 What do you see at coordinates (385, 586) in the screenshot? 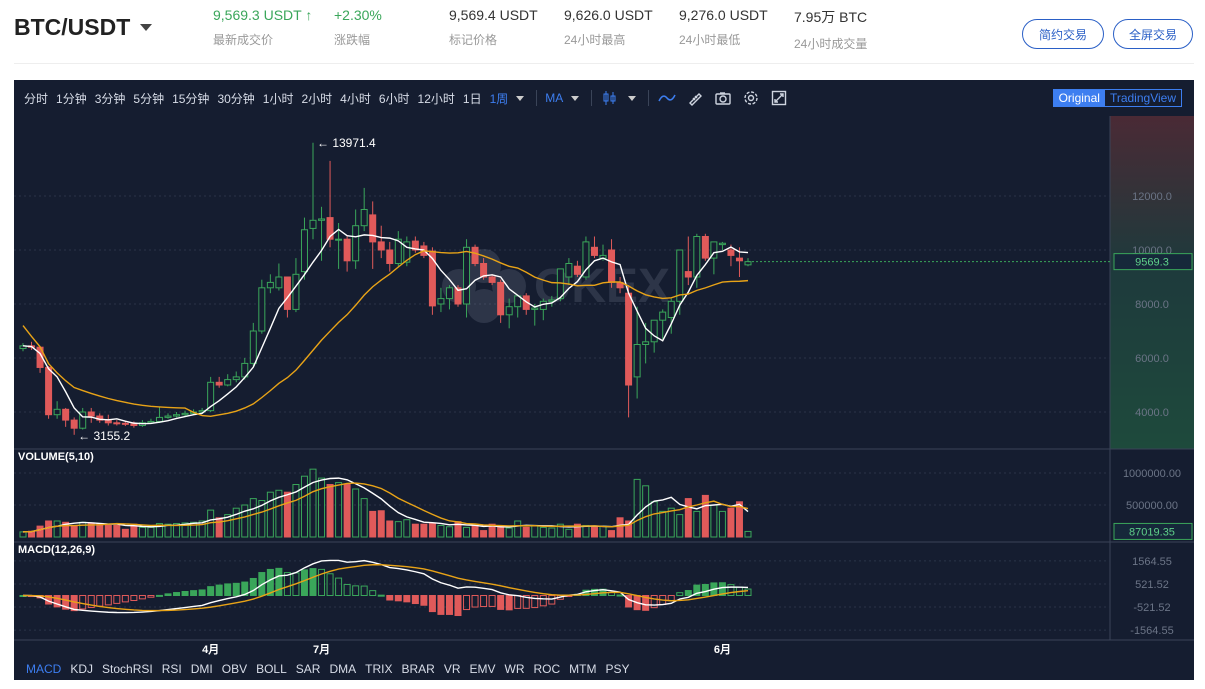
I see `macd-dif-line` at bounding box center [385, 586].